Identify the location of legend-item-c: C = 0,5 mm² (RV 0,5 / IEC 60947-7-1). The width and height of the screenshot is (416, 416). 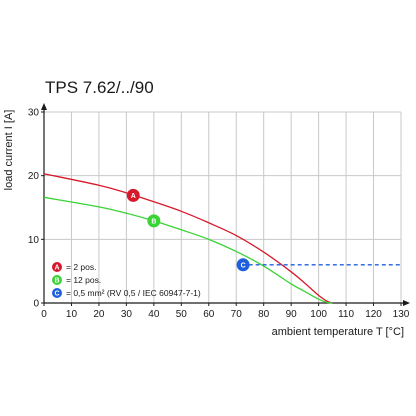
(126, 293).